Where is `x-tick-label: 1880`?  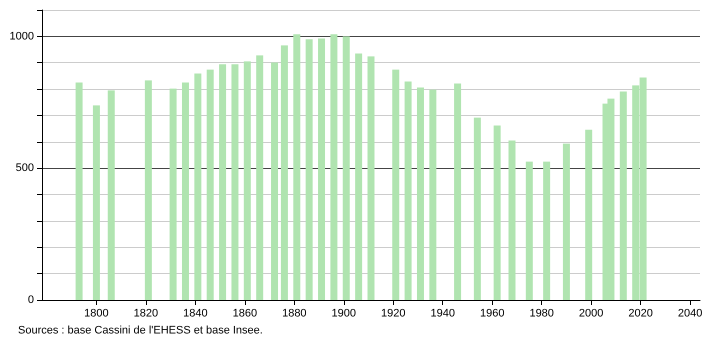 x-tick-label: 1880 is located at coordinates (294, 314).